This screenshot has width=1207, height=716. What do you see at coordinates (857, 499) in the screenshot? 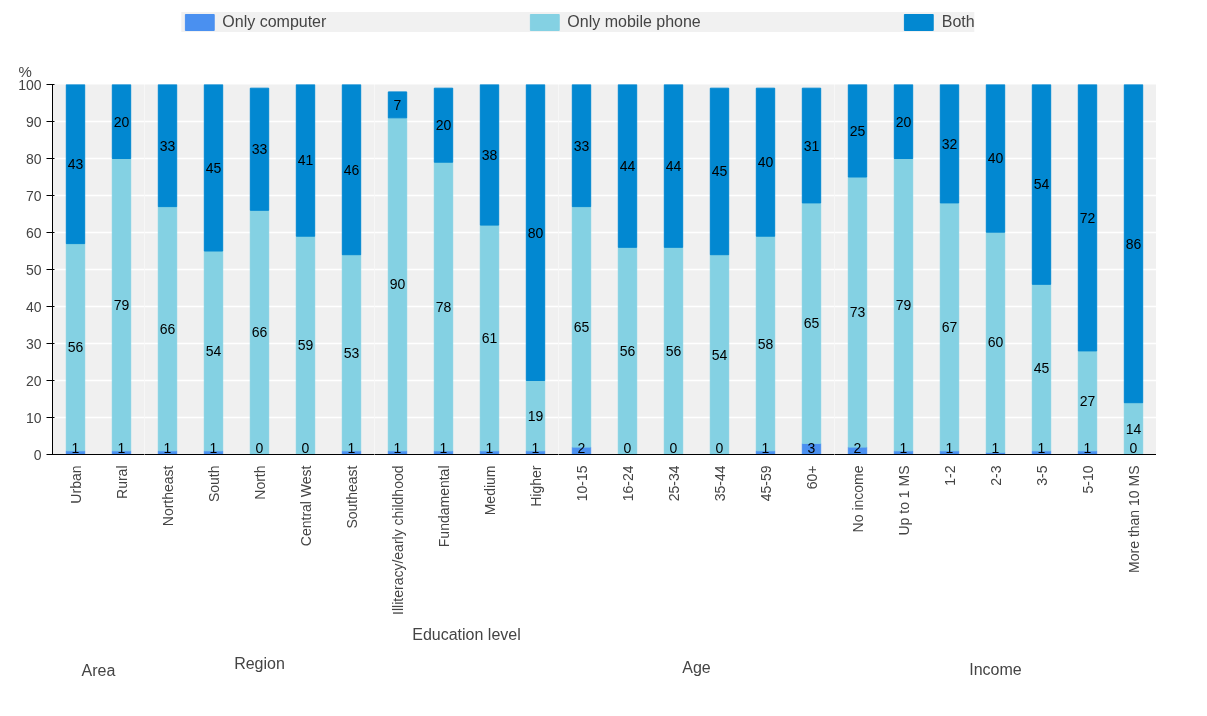
I see `x-tick-label: No income` at bounding box center [857, 499].